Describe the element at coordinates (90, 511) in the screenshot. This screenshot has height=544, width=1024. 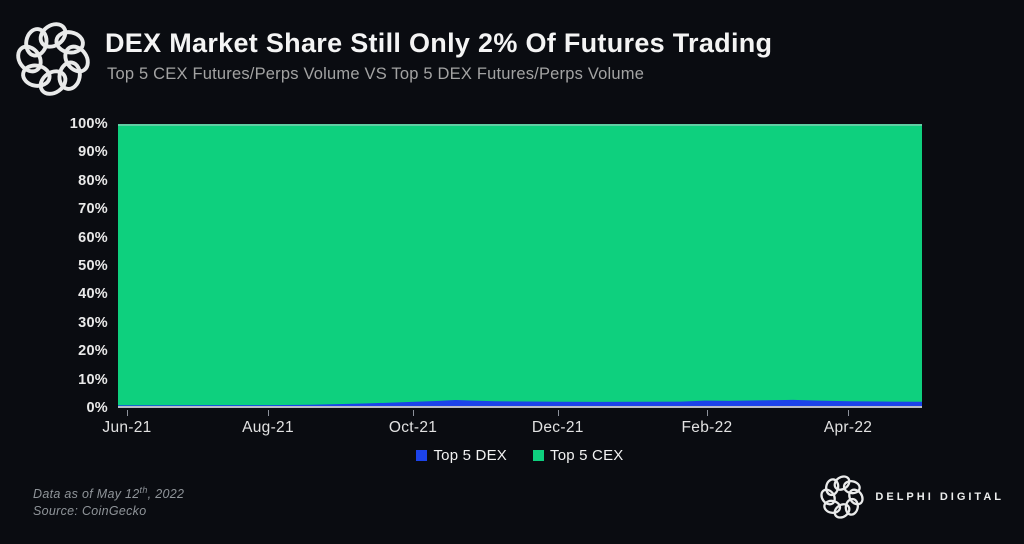
I see `source-note: Source: CoinGecko` at that location.